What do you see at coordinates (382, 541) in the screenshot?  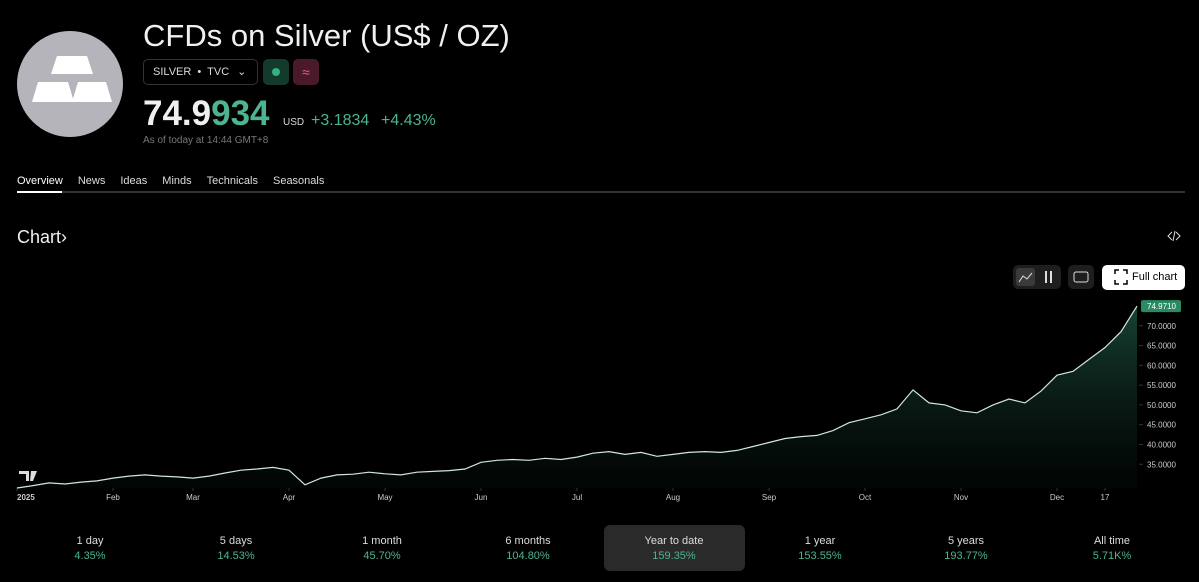 I see `period-label: 1 month` at bounding box center [382, 541].